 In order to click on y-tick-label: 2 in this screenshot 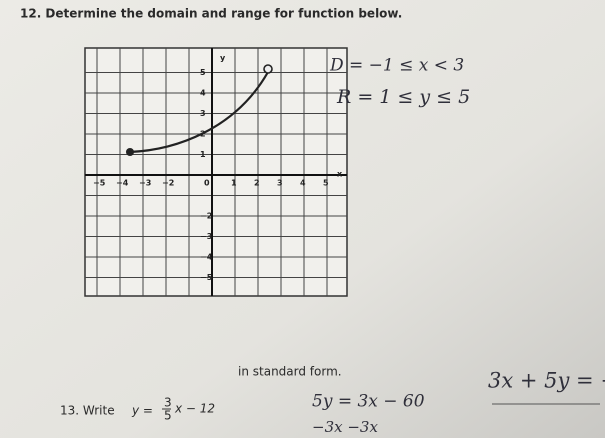, I will do `click(203, 134)`.